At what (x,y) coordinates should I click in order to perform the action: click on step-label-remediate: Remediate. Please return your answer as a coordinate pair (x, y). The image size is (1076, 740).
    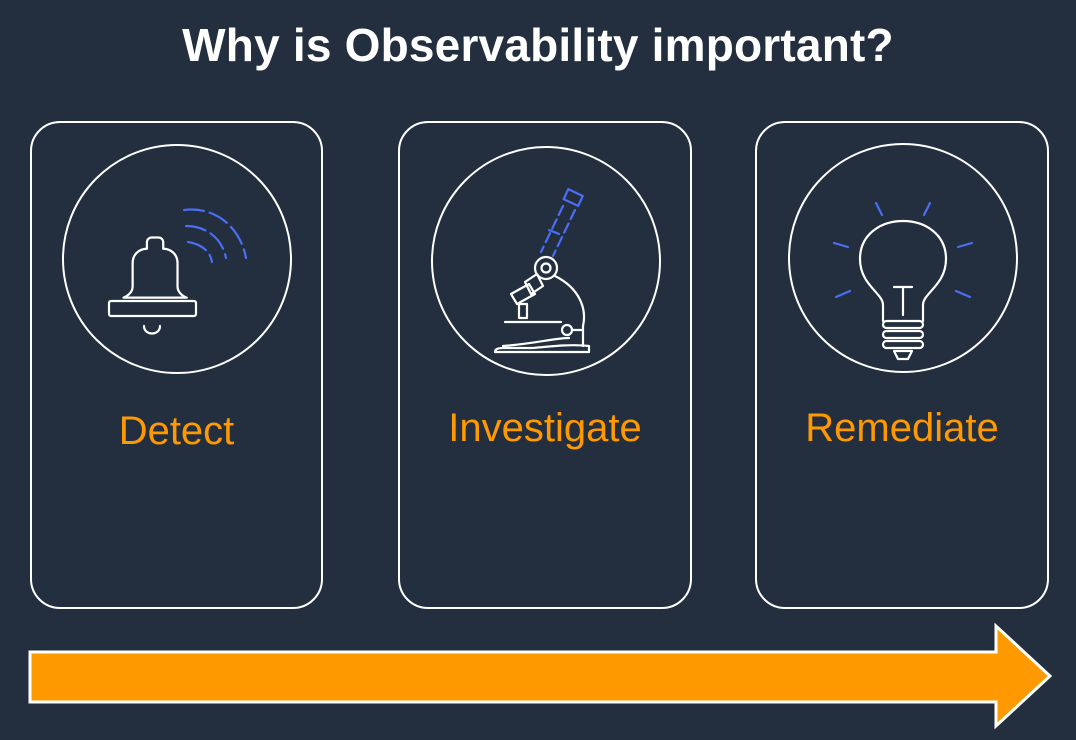
    Looking at the image, I should click on (902, 428).